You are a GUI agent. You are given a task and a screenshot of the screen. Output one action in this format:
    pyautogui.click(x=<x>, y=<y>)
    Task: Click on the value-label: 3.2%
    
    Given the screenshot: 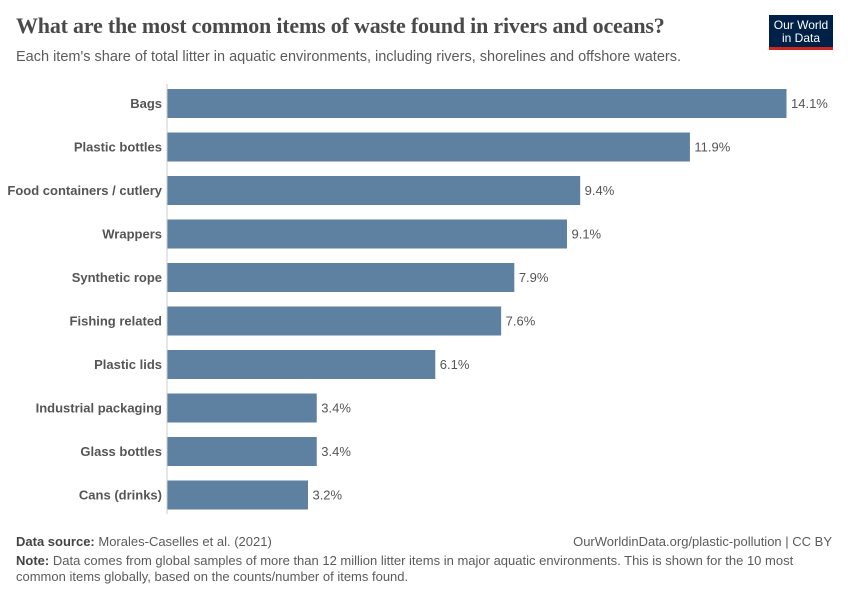 What is the action you would take?
    pyautogui.click(x=327, y=495)
    